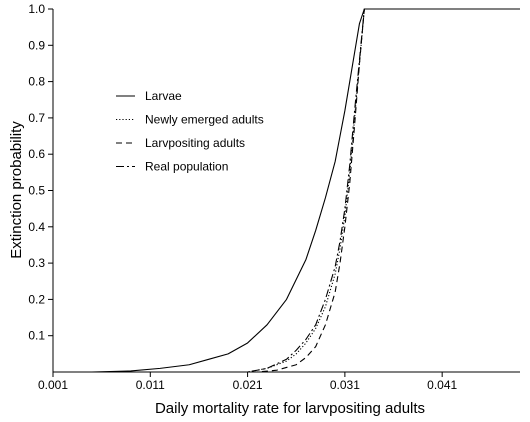  Describe the element at coordinates (36, 154) in the screenshot. I see `y-tick-label: 0.6` at that location.